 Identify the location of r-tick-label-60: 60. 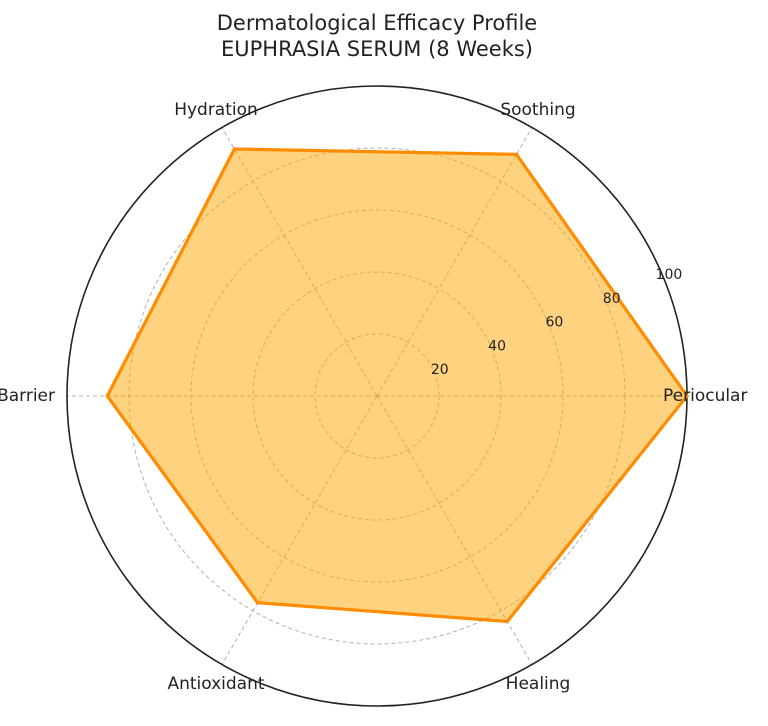
(554, 323).